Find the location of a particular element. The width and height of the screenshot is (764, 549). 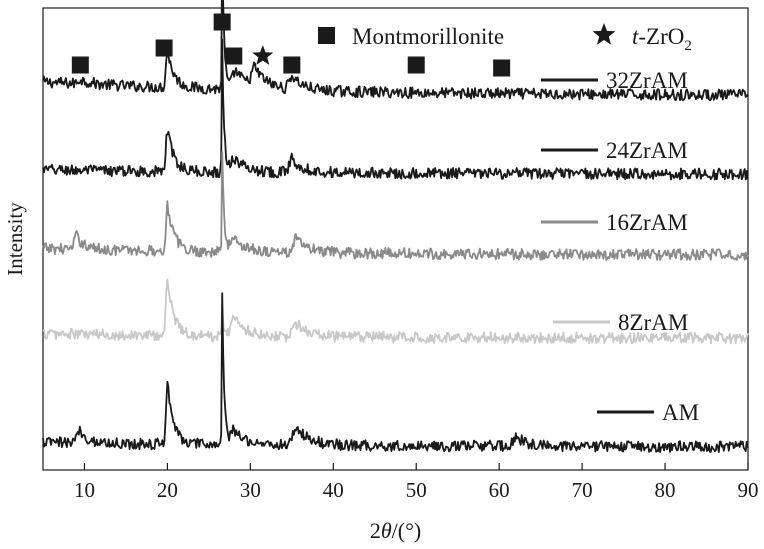

x-tick-label: 80 is located at coordinates (665, 490).